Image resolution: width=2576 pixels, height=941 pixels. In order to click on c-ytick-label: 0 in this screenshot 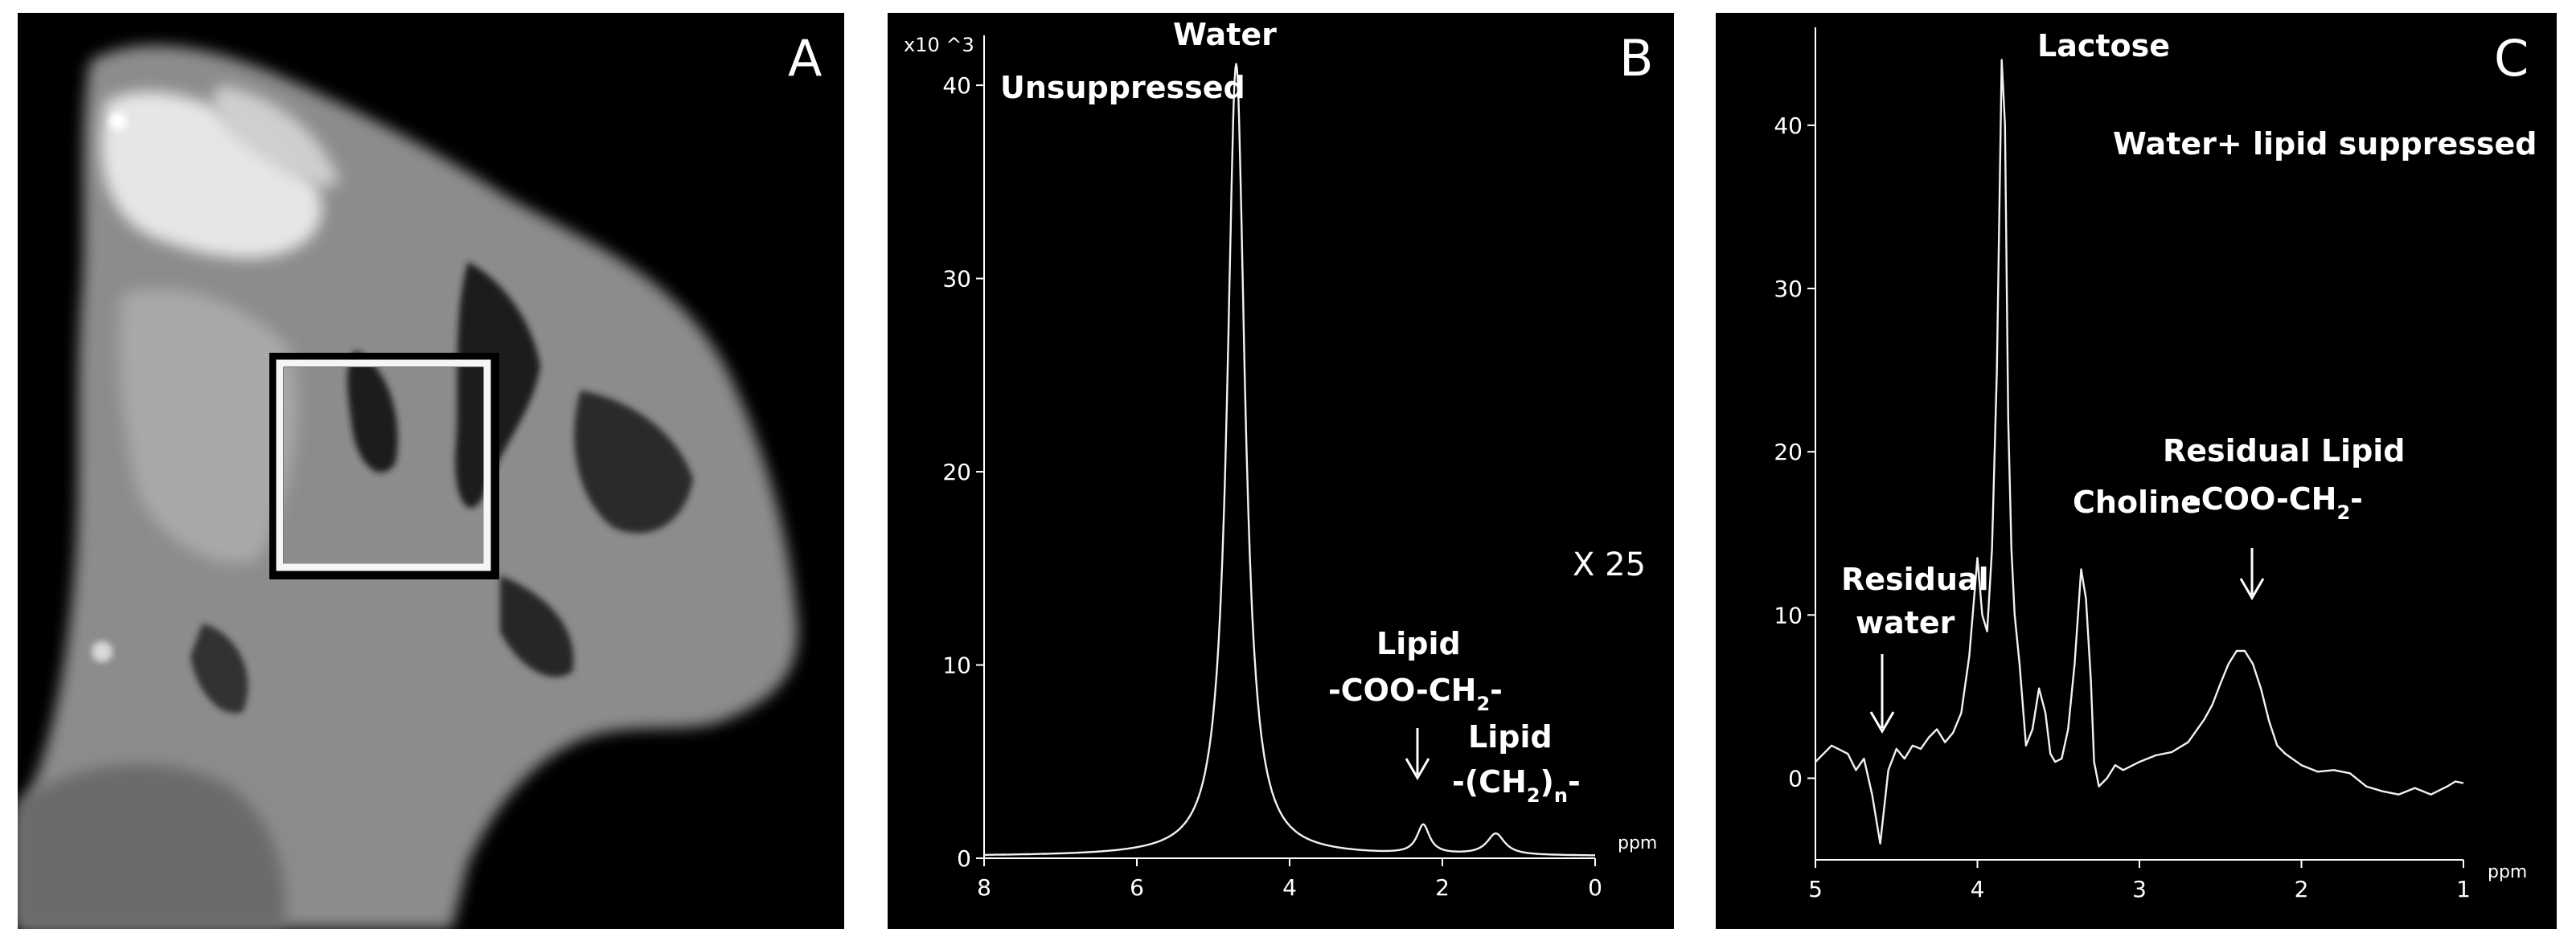, I will do `click(1795, 778)`.